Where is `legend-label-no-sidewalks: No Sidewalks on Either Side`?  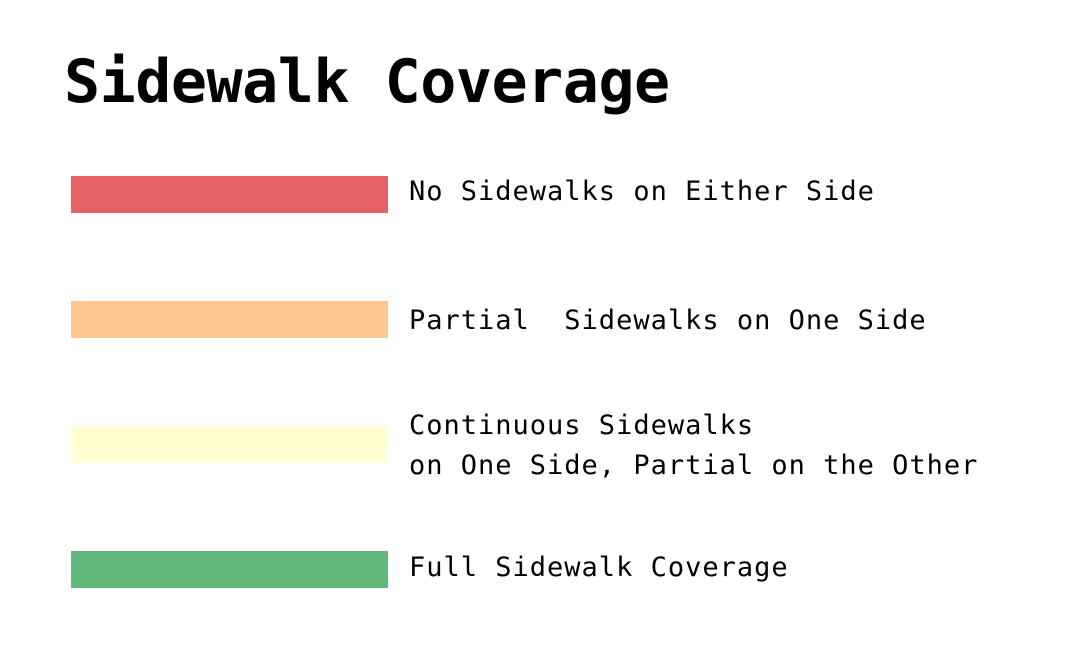
legend-label-no-sidewalks: No Sidewalks on Either Side is located at coordinates (642, 191).